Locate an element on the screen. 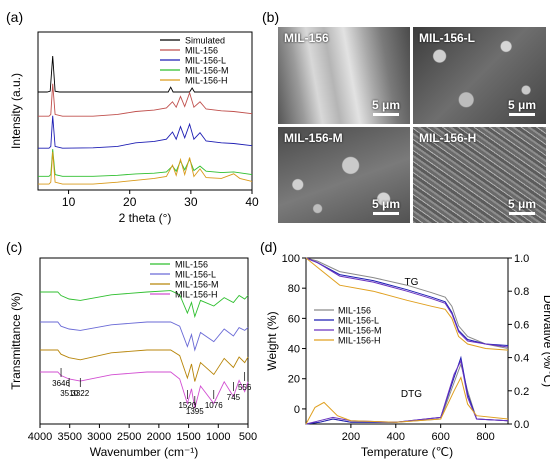 This screenshot has height=467, width=550. ftir-annotation-label: 3510 is located at coordinates (69, 393).